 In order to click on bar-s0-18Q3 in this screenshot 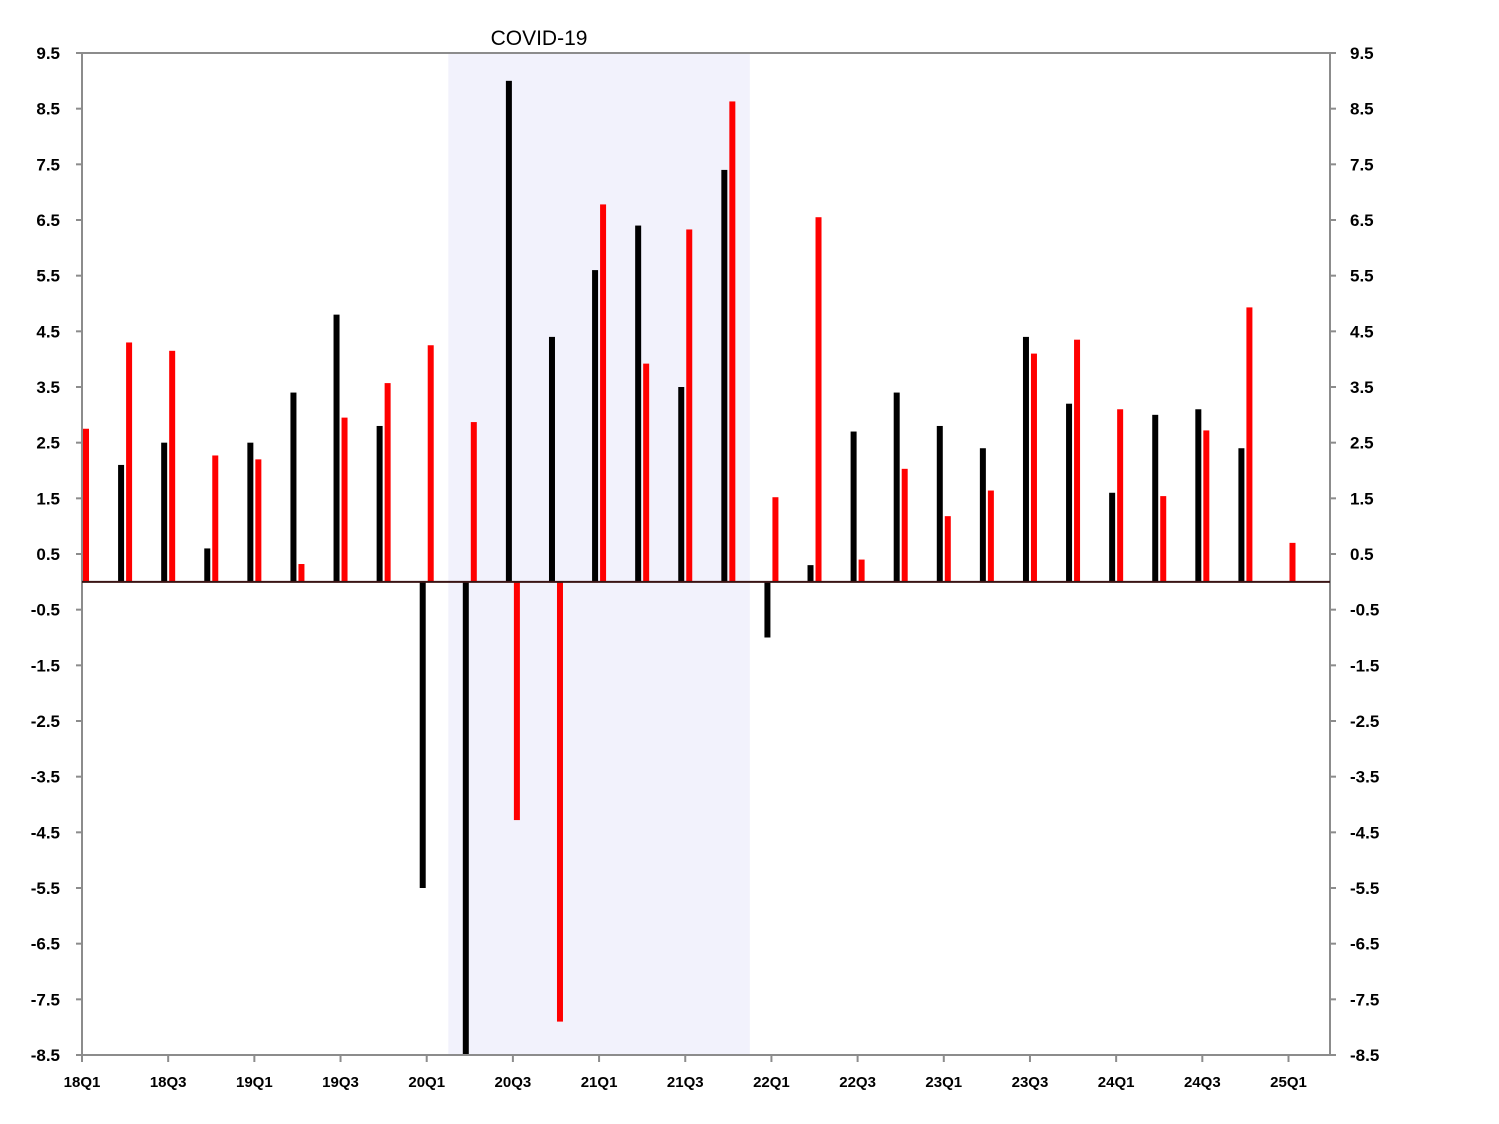, I will do `click(164, 512)`.